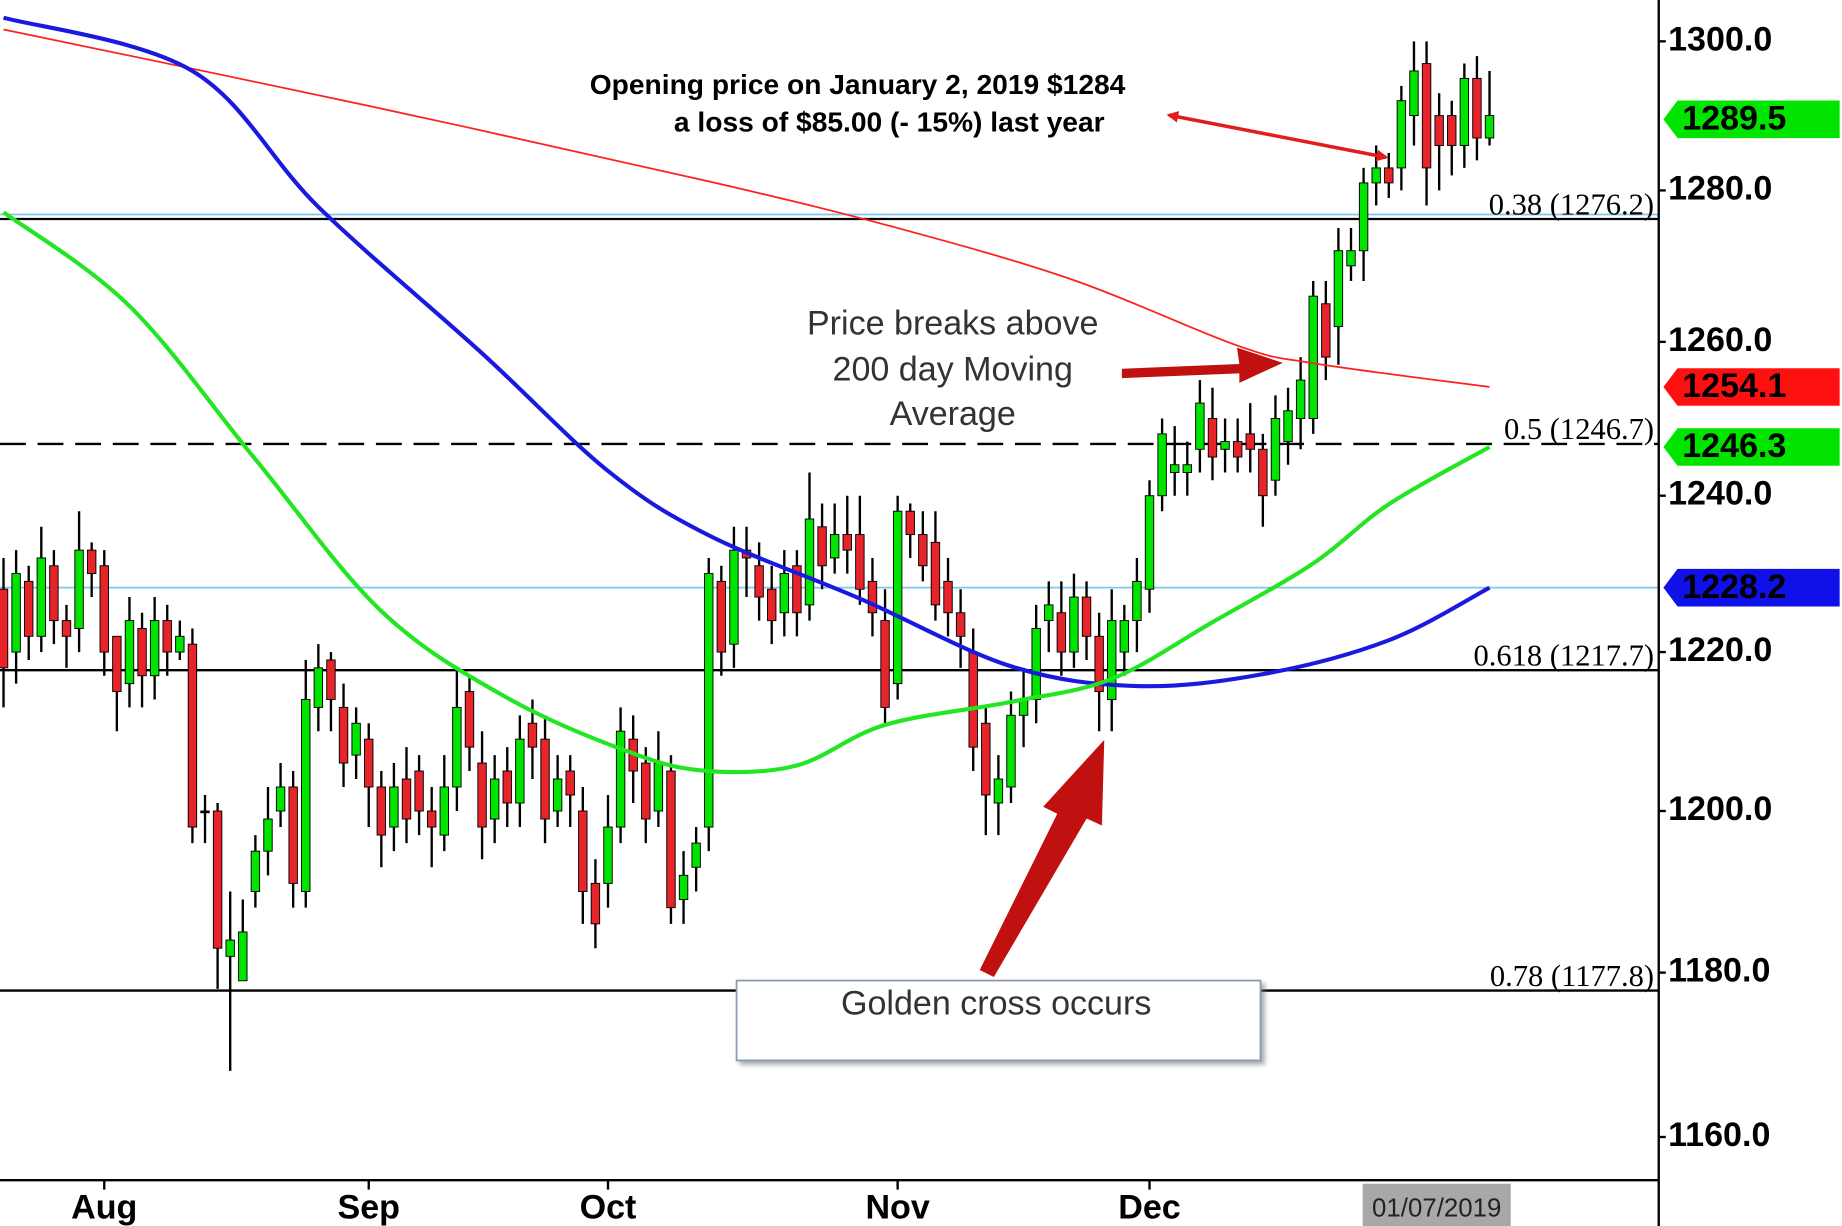 This screenshot has height=1226, width=1842. I want to click on x-tick-label: Sep, so click(368, 1207).